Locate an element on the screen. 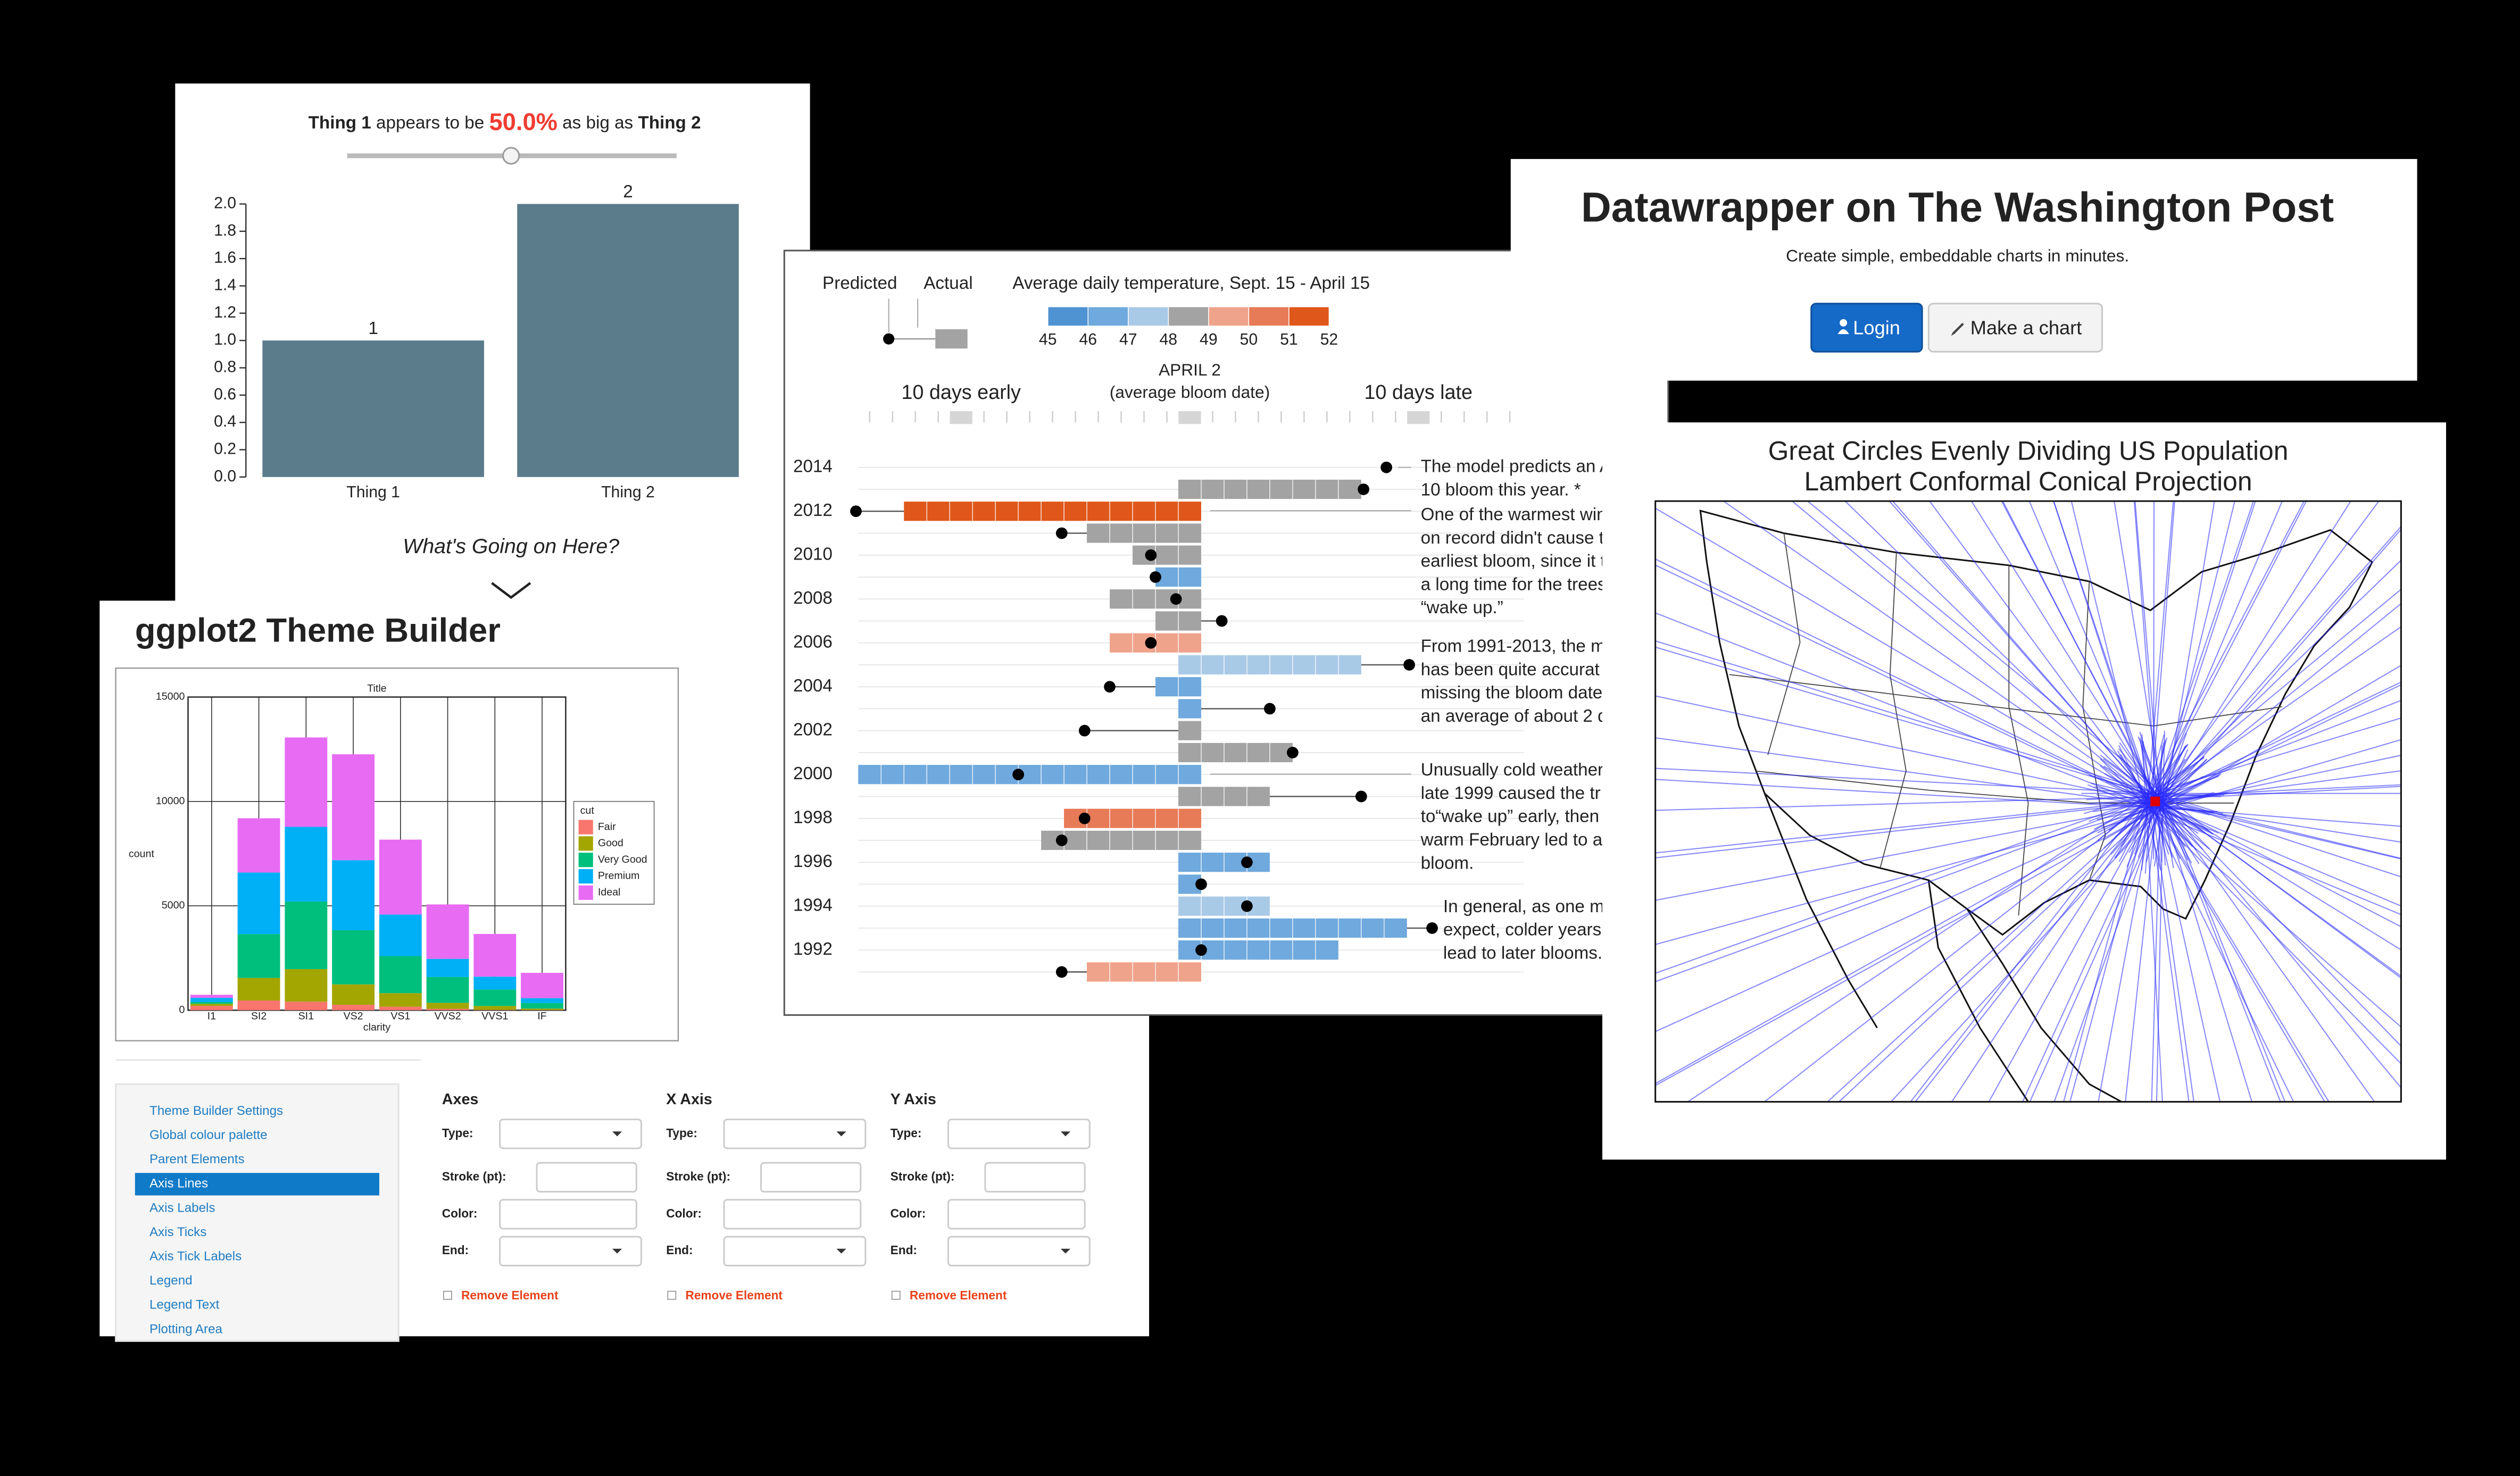 The width and height of the screenshot is (2520, 1476). state-border is located at coordinates (1784, 644).